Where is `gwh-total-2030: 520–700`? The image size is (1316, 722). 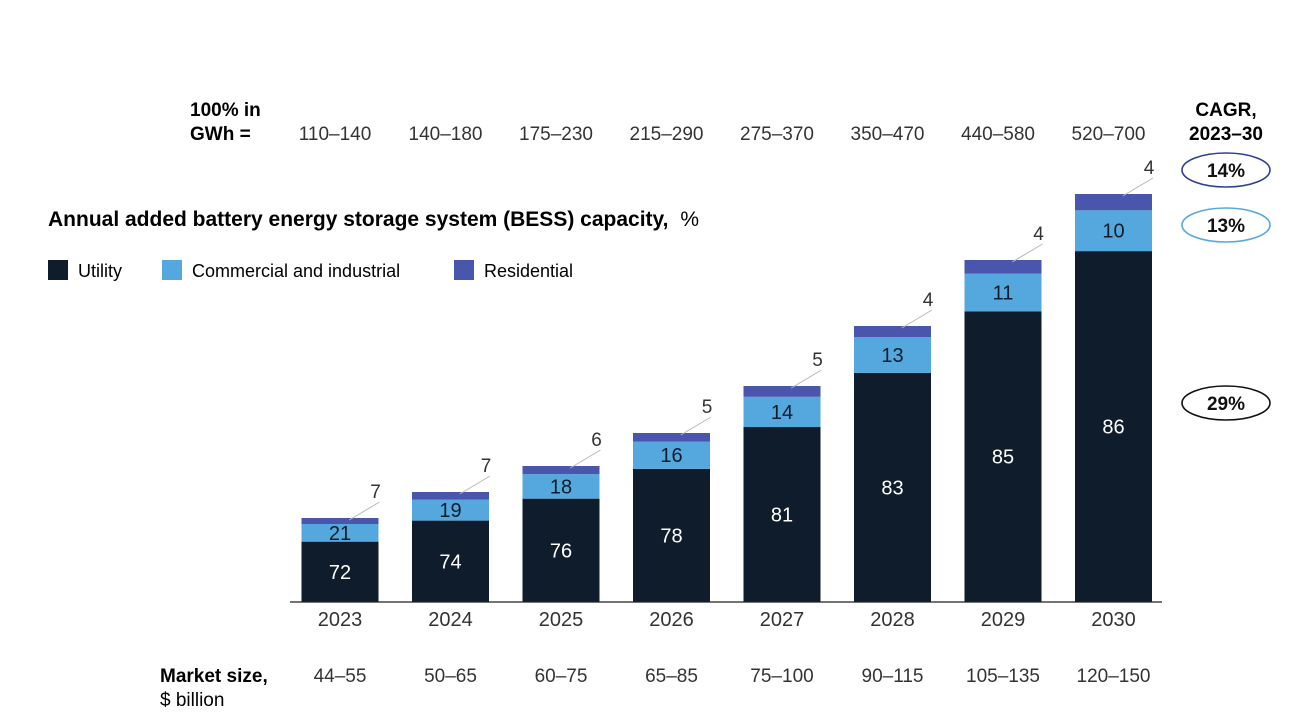 gwh-total-2030: 520–700 is located at coordinates (1109, 134).